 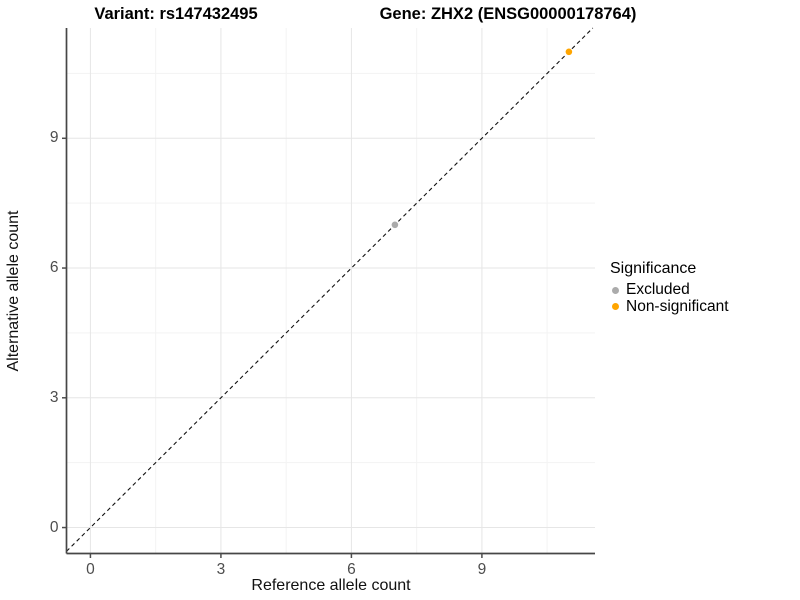 I want to click on legend-items: Excluded Non-significant, so click(x=669, y=298).